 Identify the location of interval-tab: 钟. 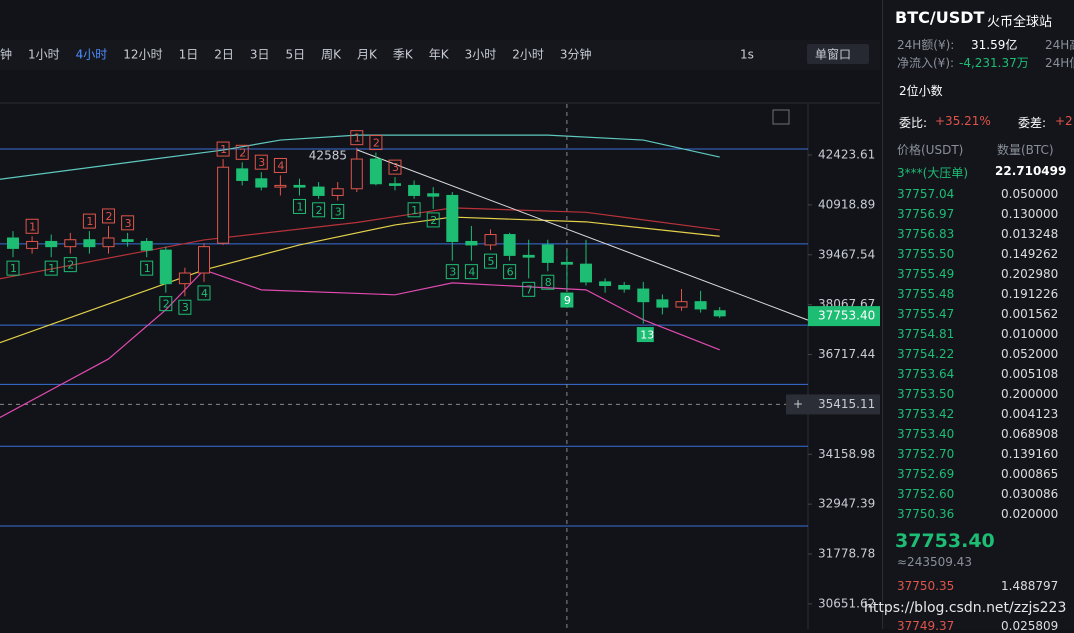
(6, 54).